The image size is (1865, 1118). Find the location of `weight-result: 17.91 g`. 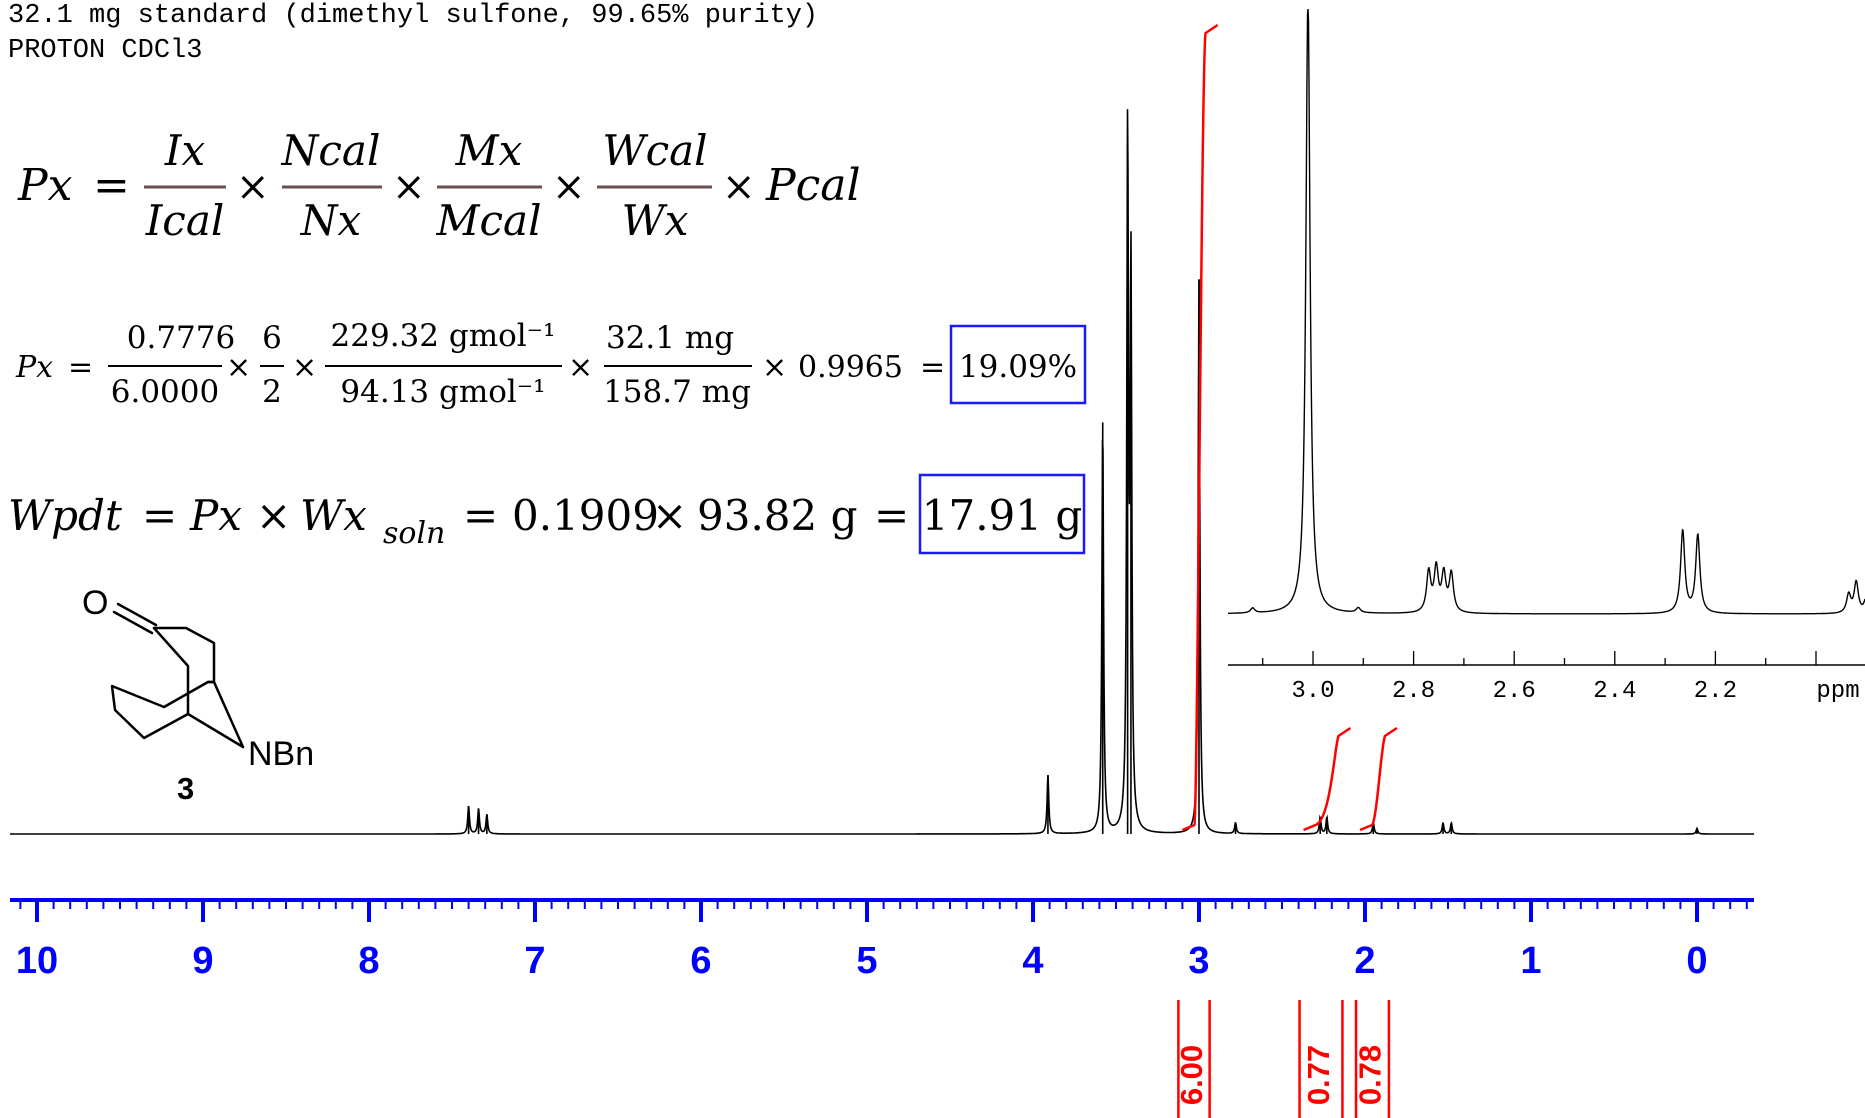

weight-result: 17.91 g is located at coordinates (1002, 515).